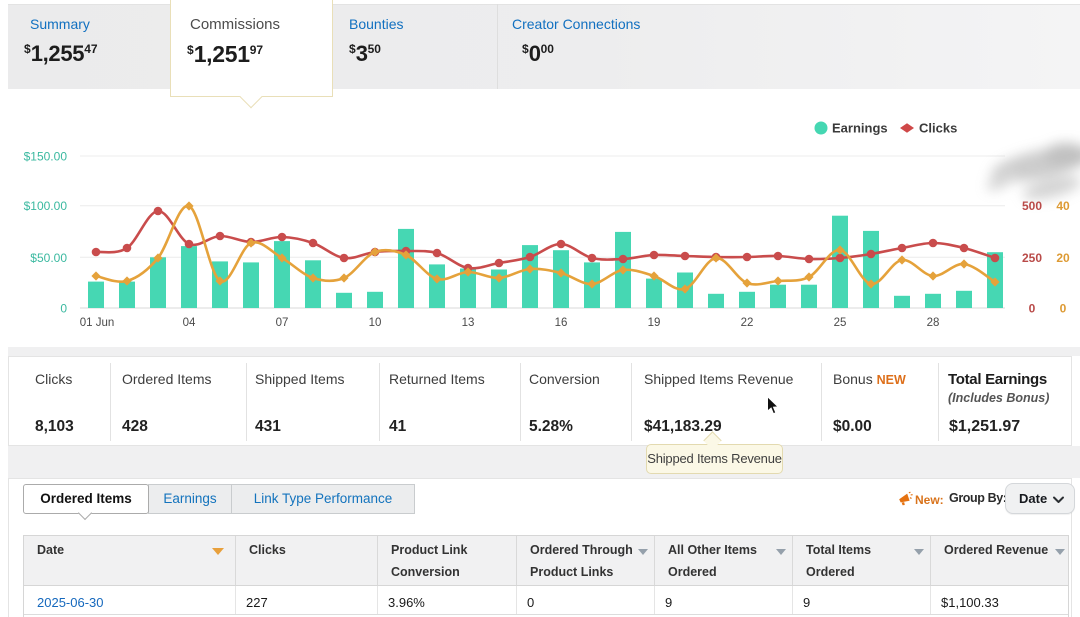  I want to click on svg-text: $100.00, so click(46, 206).